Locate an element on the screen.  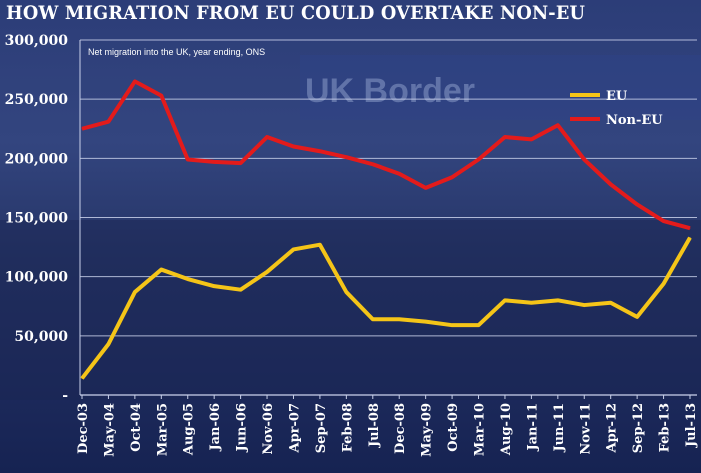
x-tick-label: Jun-11 is located at coordinates (559, 428).